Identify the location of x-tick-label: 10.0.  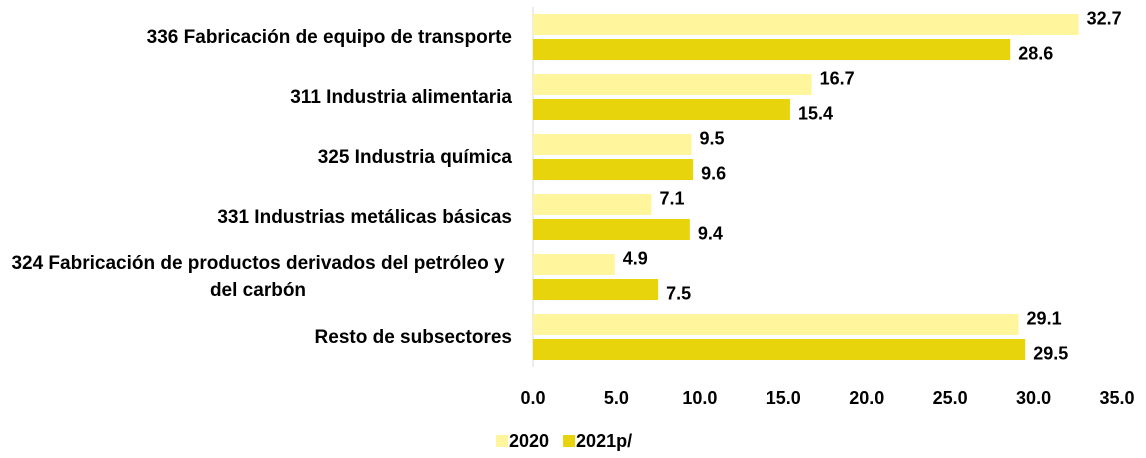
(699, 398).